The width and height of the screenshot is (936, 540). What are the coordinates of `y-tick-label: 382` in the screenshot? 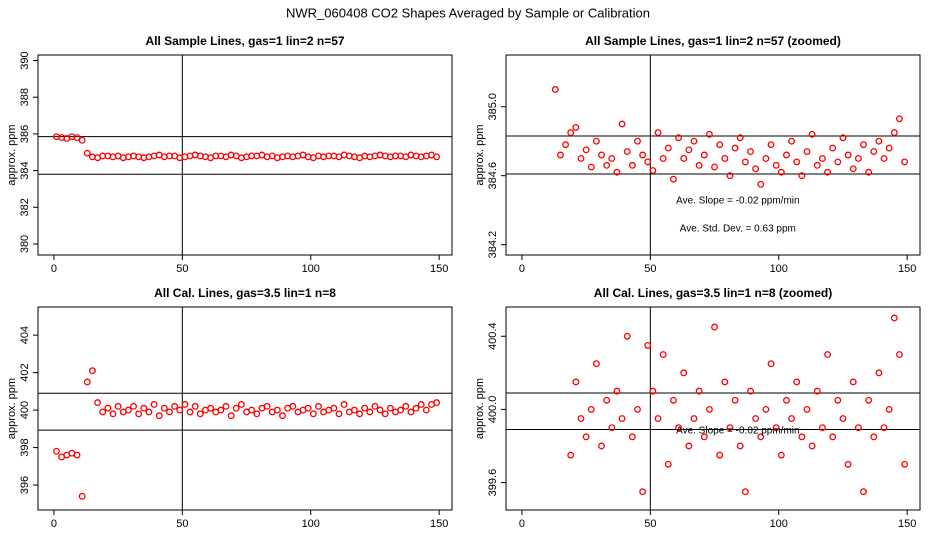 It's located at (25, 207).